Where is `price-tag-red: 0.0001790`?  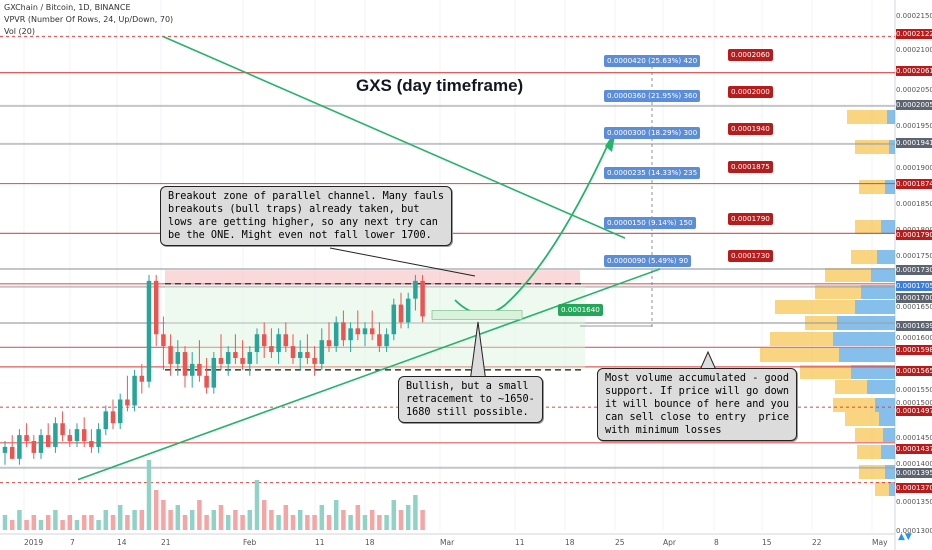 price-tag-red: 0.0001790 is located at coordinates (914, 235).